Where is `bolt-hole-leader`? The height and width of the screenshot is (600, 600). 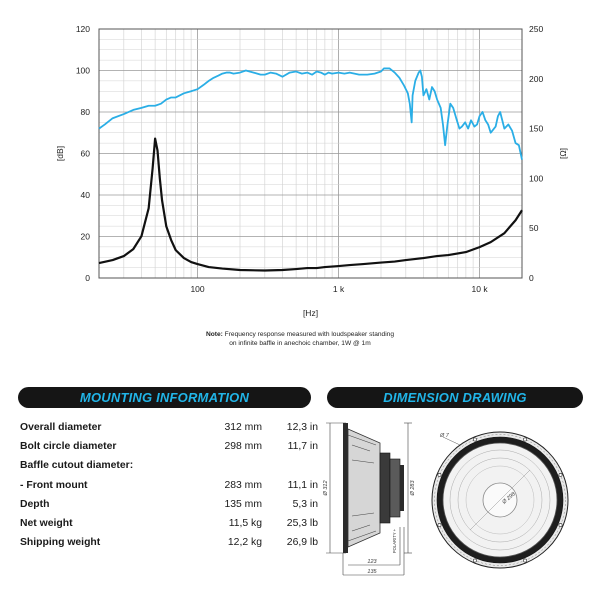 bolt-hole-leader is located at coordinates (451, 441).